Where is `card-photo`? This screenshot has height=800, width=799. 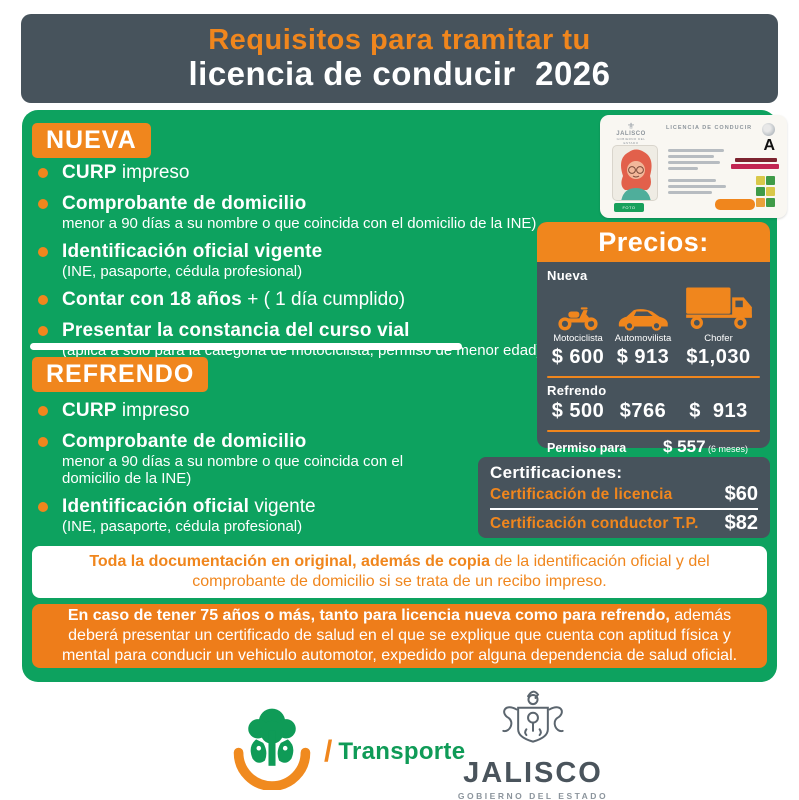
card-photo is located at coordinates (635, 173).